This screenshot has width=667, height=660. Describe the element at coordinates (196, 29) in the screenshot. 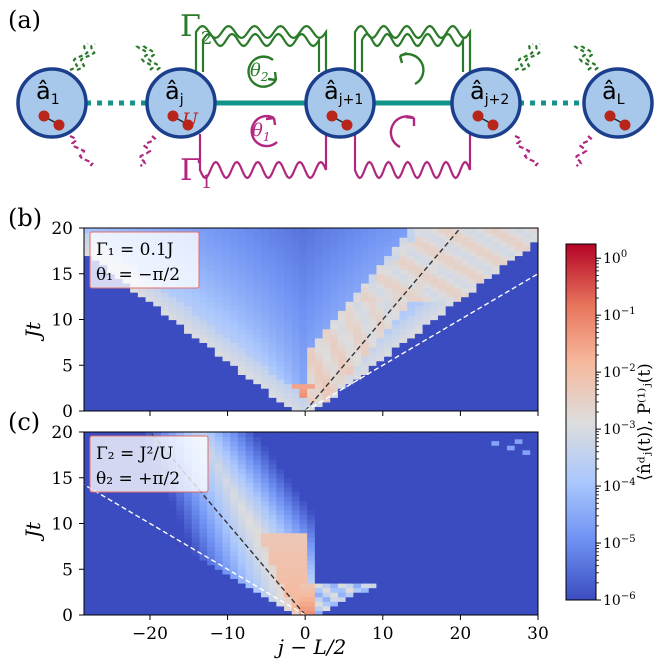

I see `gamma2-label: Γ2` at that location.